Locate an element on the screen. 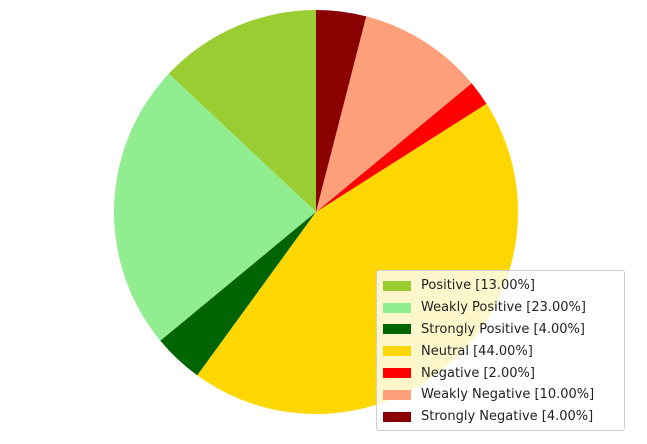  legend-item-positive: Positive [13.00%] is located at coordinates (499, 286).